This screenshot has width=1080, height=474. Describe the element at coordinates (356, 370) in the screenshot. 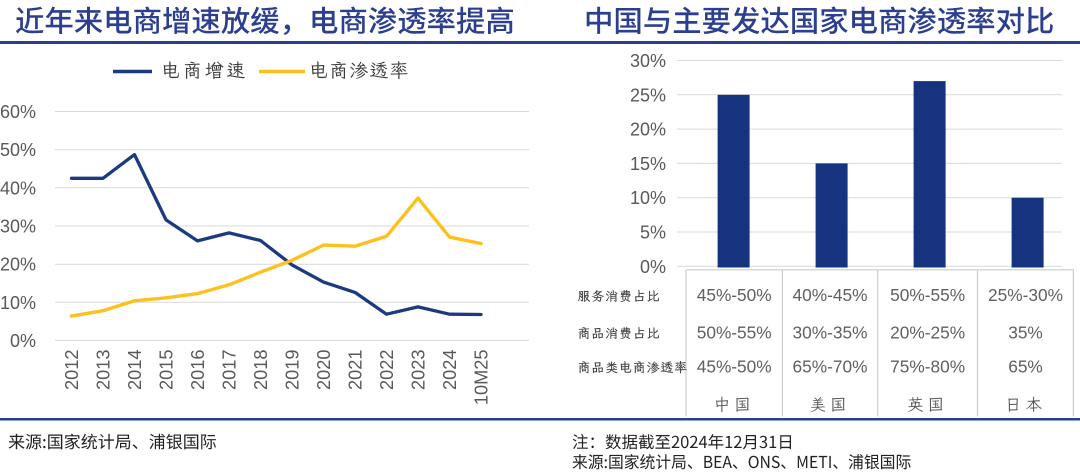

I see `svg-text: 2021` at that location.